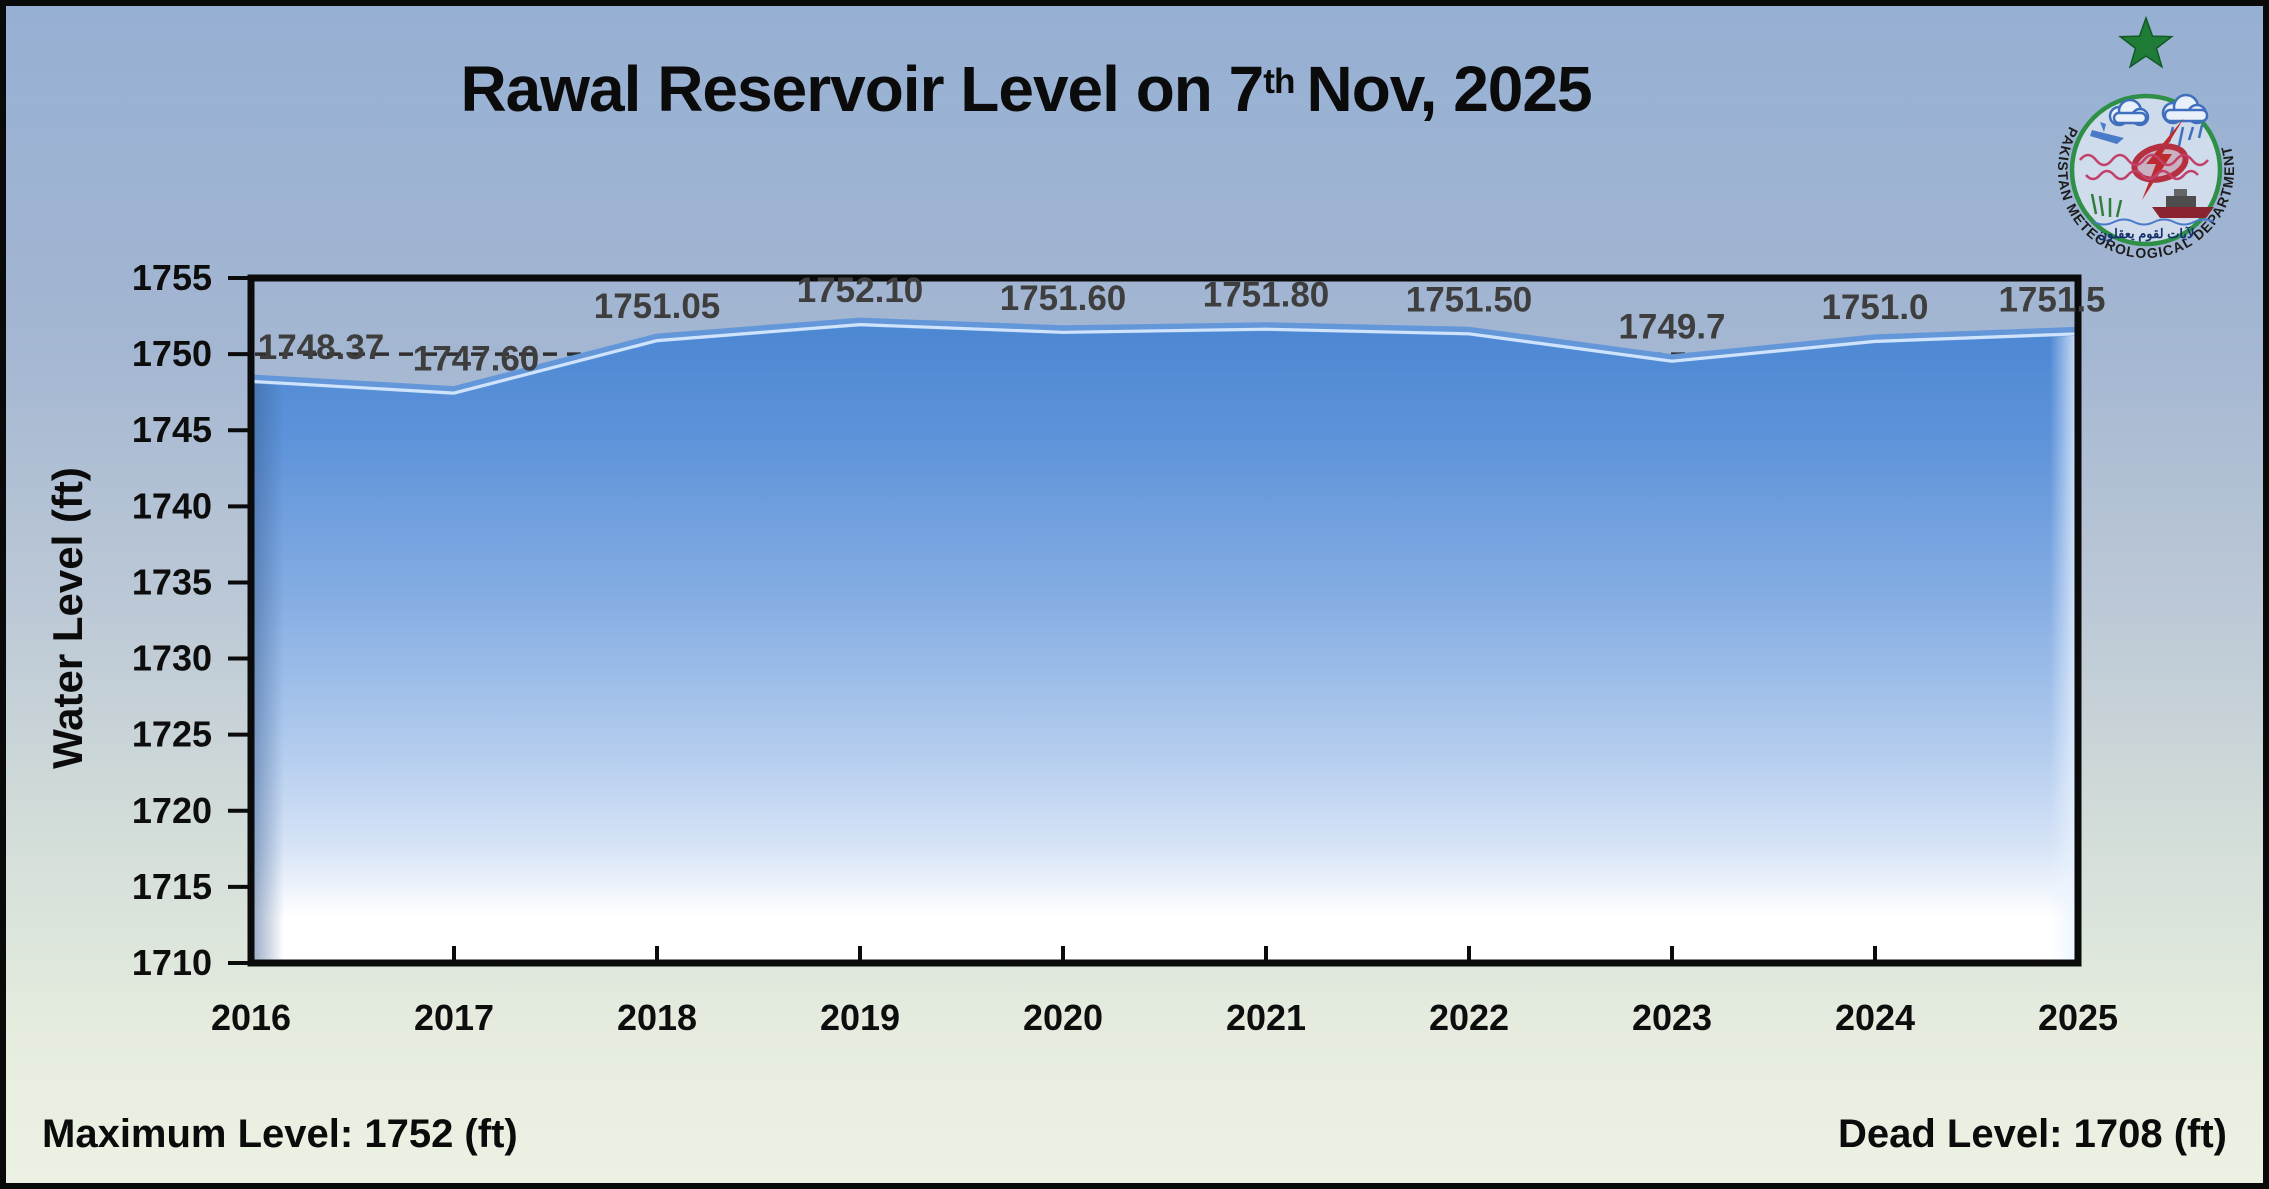 The height and width of the screenshot is (1189, 2269). I want to click on point-label: 1748.37, so click(321, 347).